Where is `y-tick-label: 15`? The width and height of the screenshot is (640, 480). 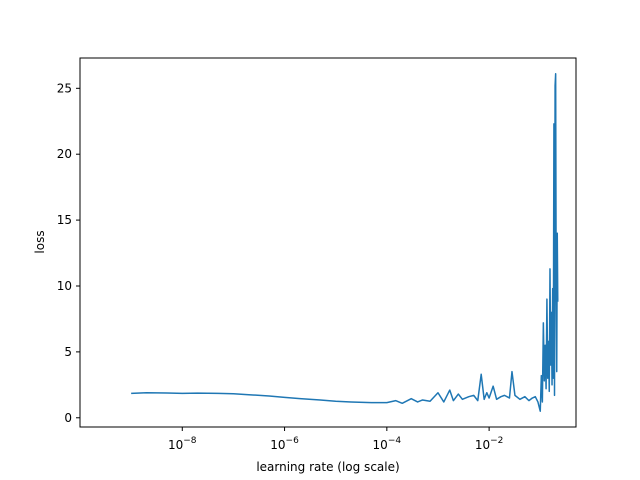 y-tick-label: 15 is located at coordinates (64, 220).